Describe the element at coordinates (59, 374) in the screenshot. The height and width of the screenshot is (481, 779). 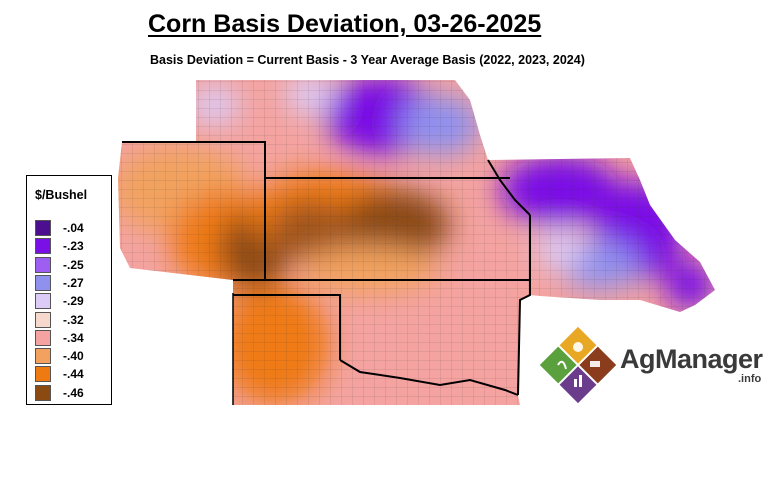
I see `legend-item: -.44` at that location.